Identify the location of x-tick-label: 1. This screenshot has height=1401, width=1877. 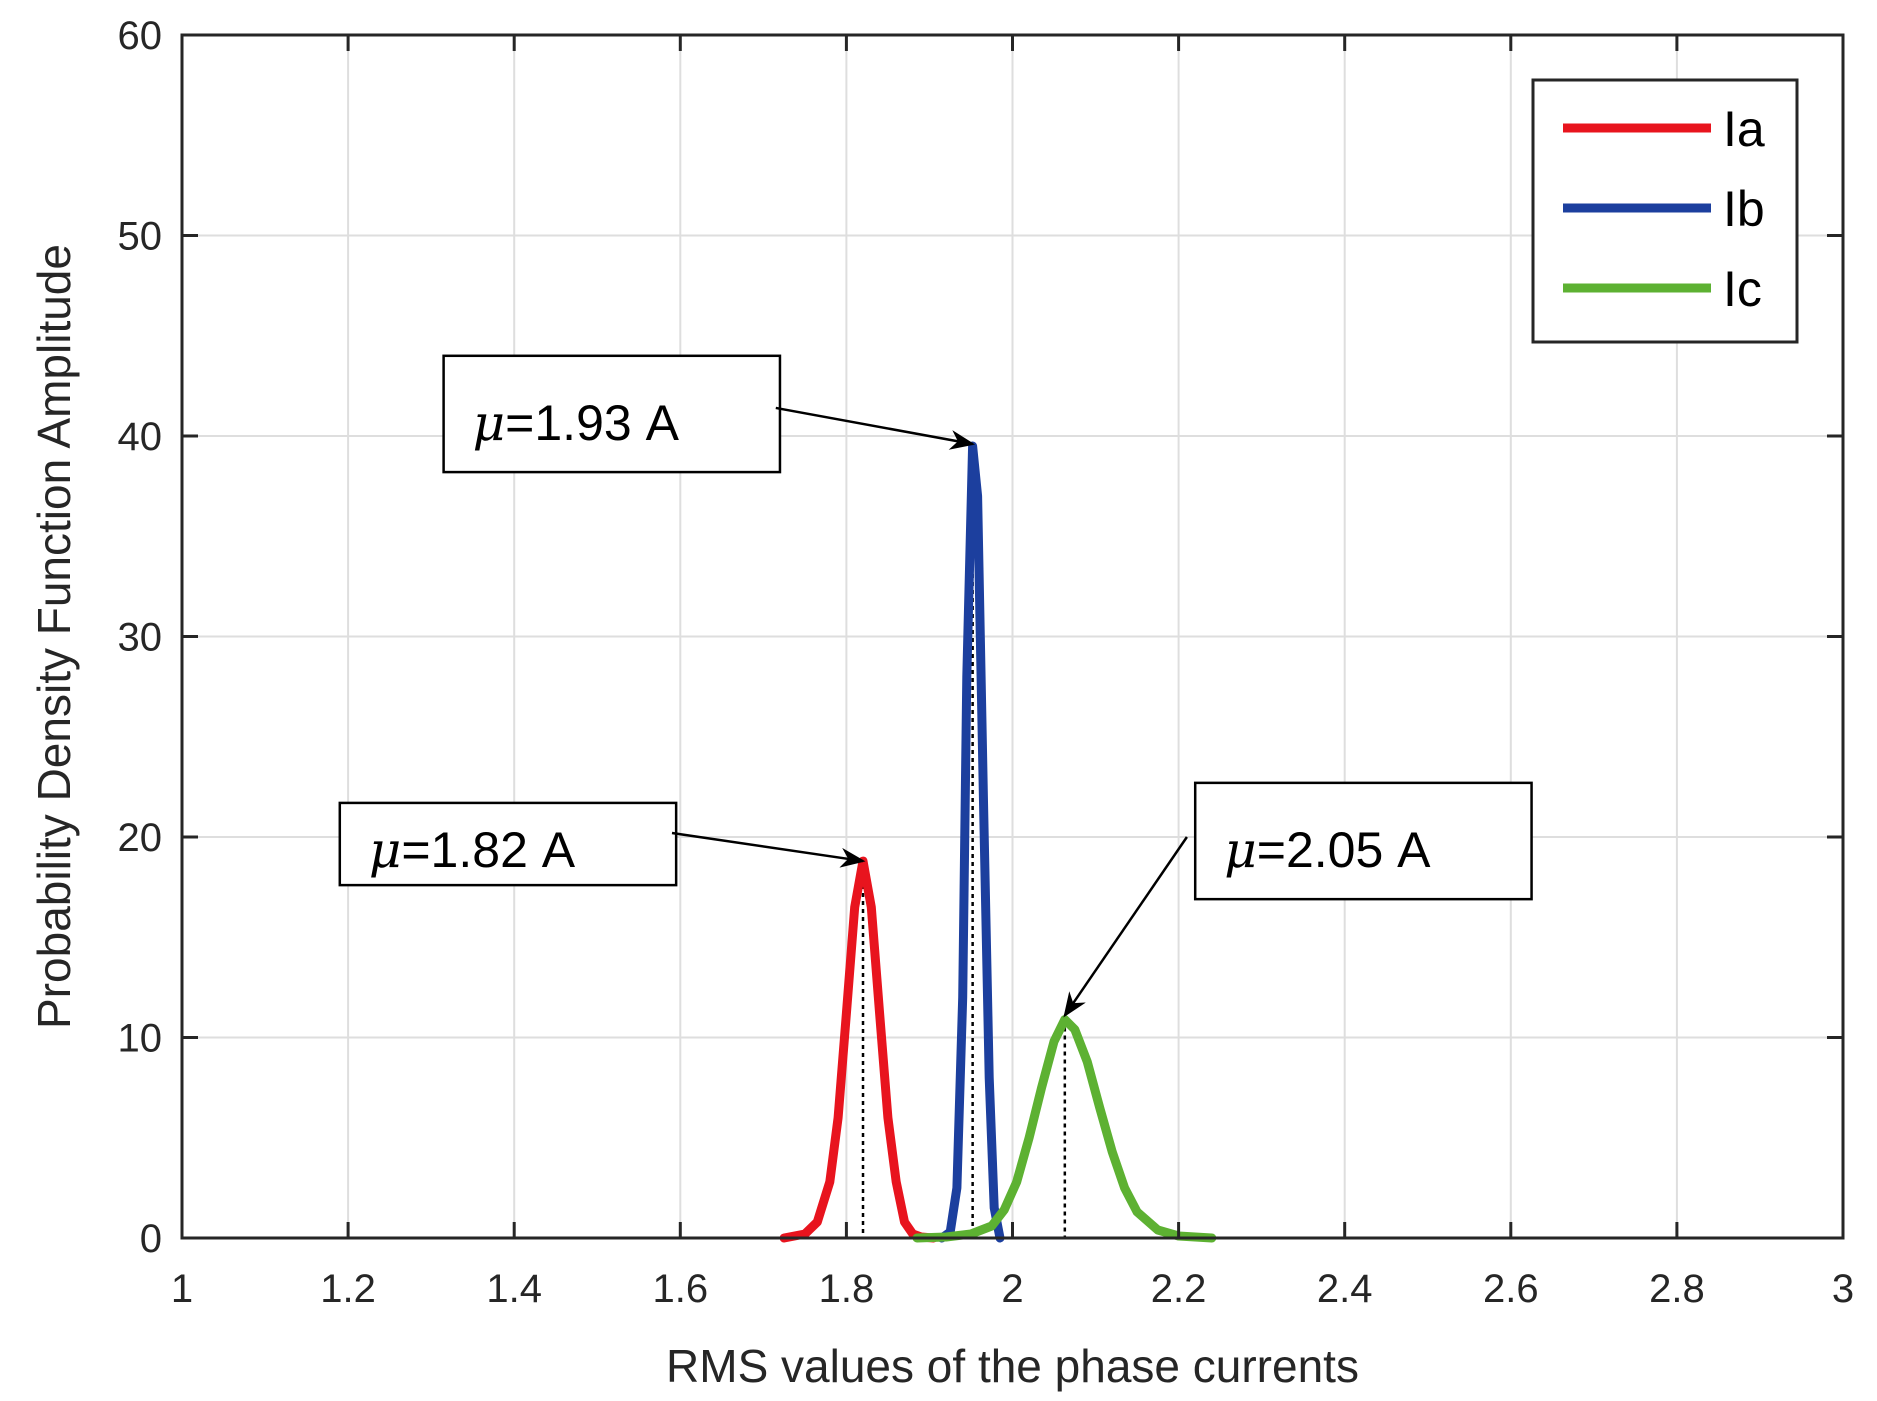
(182, 1289).